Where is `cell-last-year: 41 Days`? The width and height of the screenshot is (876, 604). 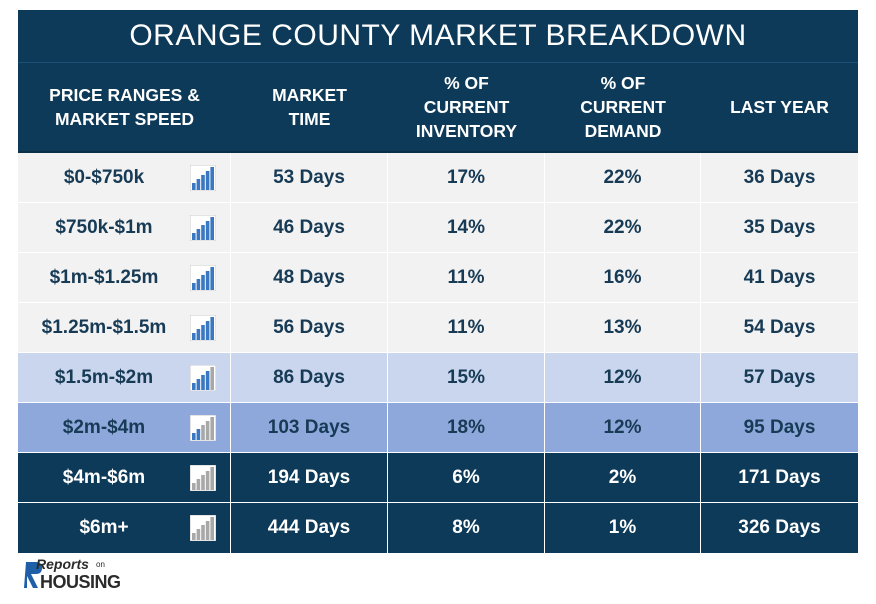 cell-last-year: 41 Days is located at coordinates (779, 277).